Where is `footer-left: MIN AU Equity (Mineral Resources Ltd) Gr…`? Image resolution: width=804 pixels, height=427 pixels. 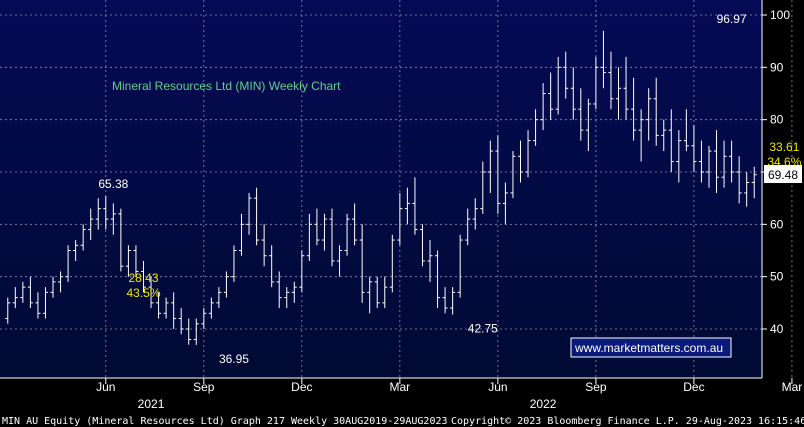
footer-left: MIN AU Equity (Mineral Resources Ltd) Gr… is located at coordinates (225, 421).